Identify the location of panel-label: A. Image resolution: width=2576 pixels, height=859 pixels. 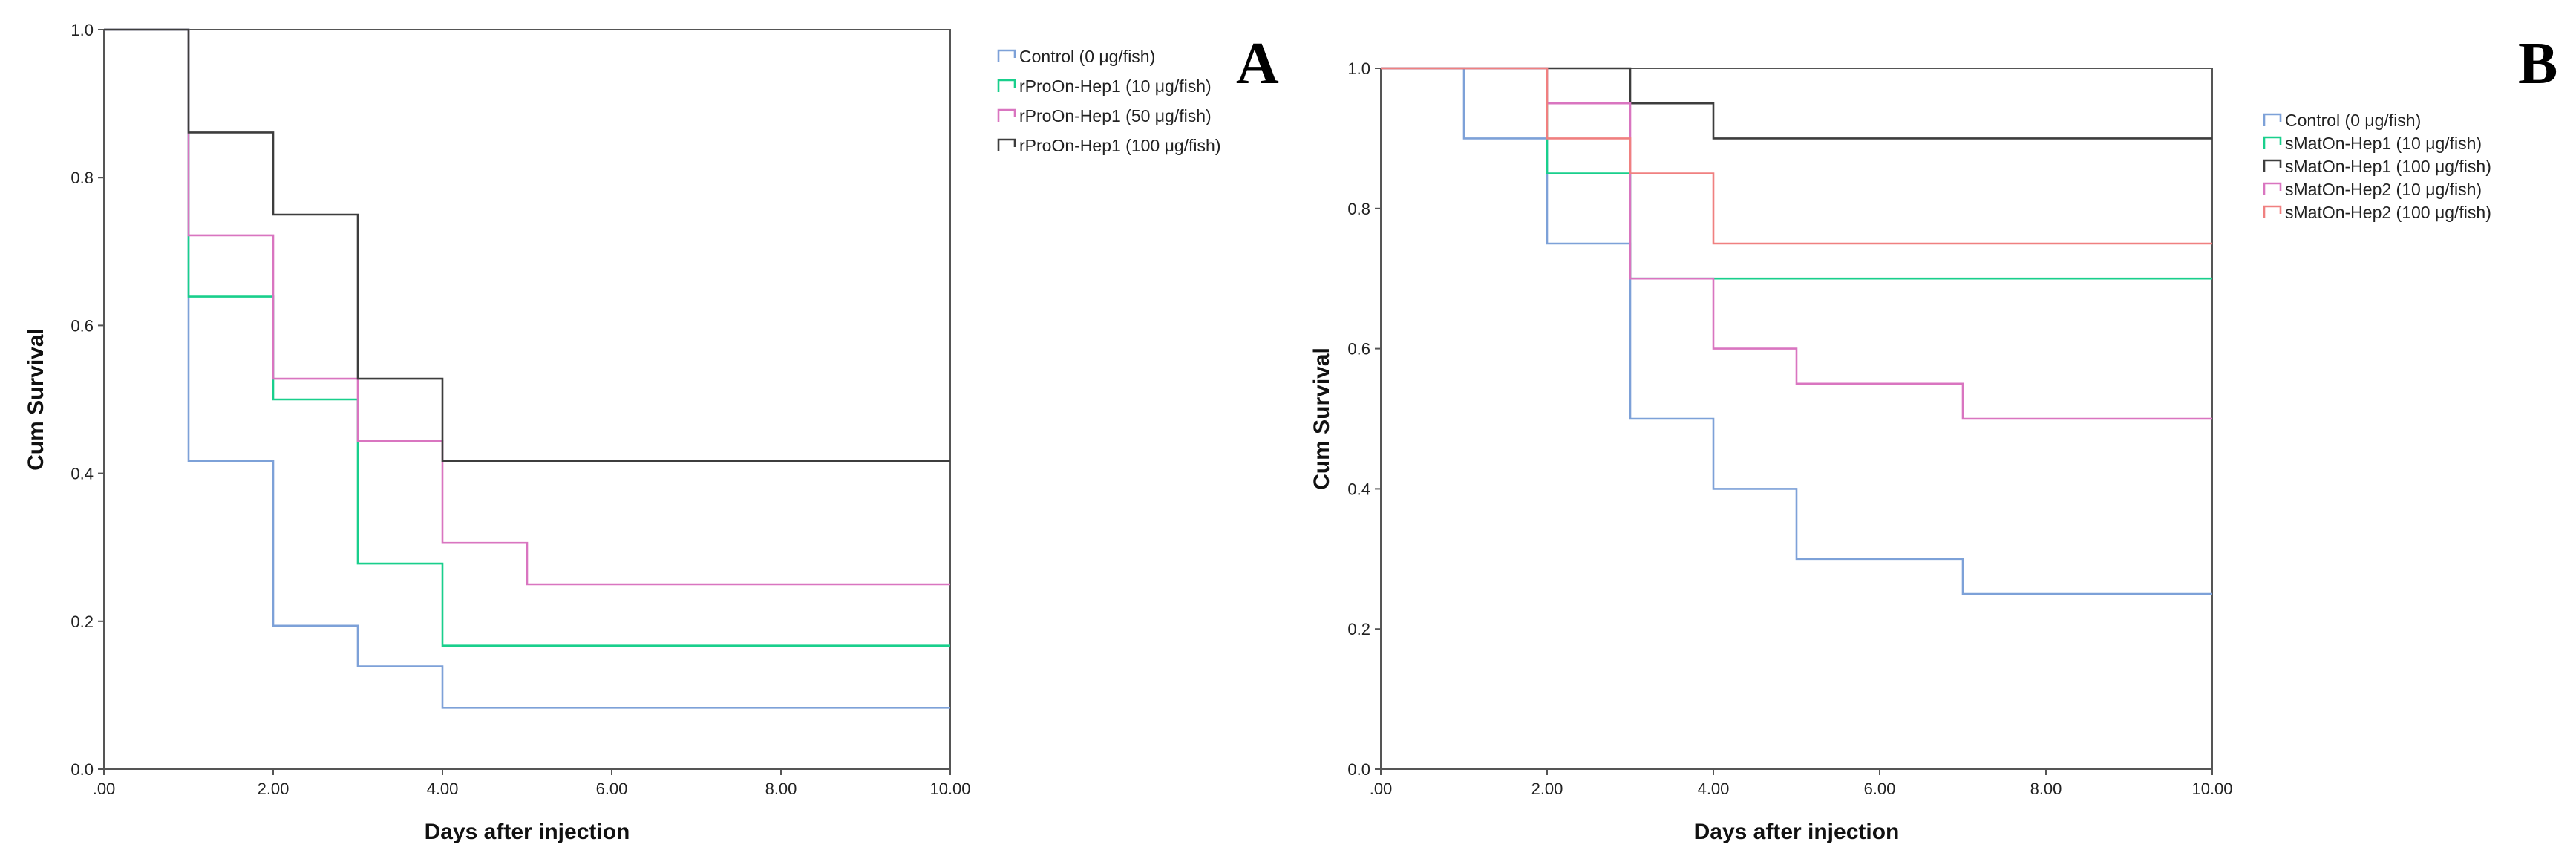
(1257, 64).